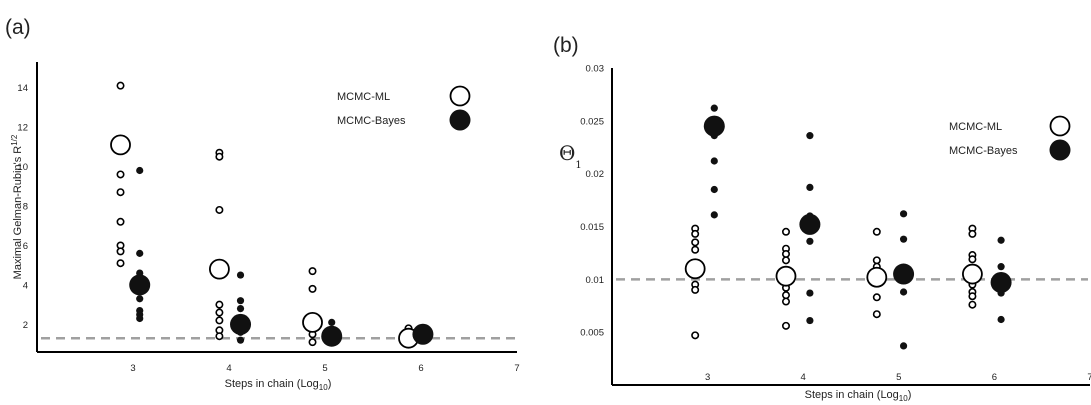  What do you see at coordinates (516, 368) in the screenshot?
I see `panel-a-x-tick-label: 7` at bounding box center [516, 368].